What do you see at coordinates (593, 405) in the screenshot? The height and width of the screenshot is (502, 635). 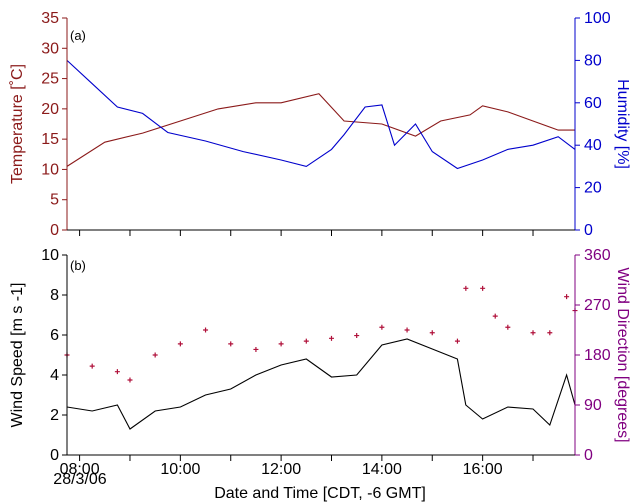 I see `panel-b-right-tick-label-1: 90` at bounding box center [593, 405].